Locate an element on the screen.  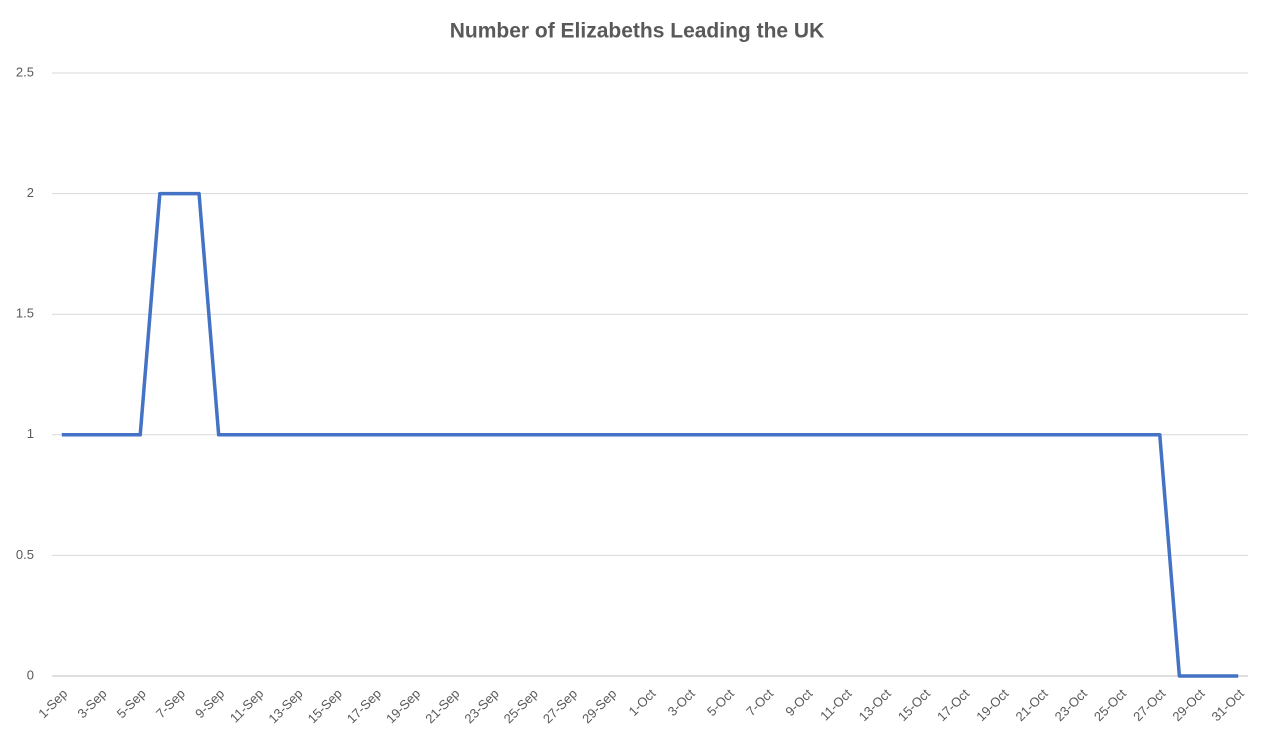
y-tick-label: 1 is located at coordinates (30, 433).